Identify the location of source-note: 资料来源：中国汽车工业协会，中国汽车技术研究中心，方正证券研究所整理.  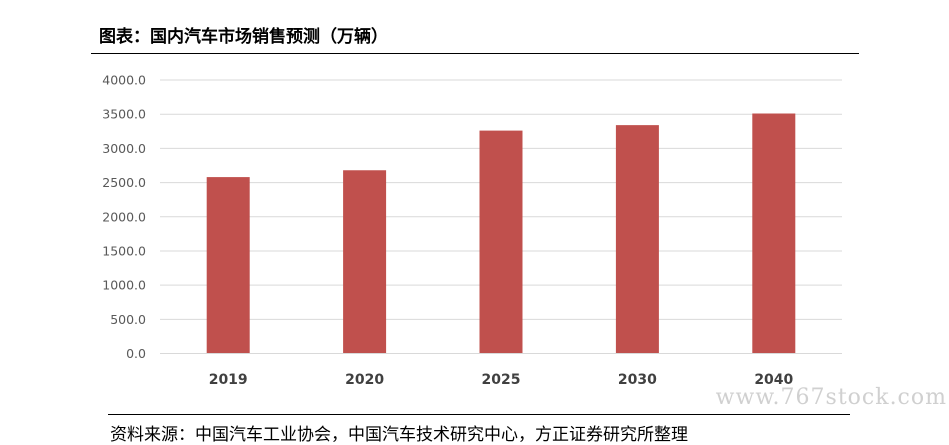
(399, 435).